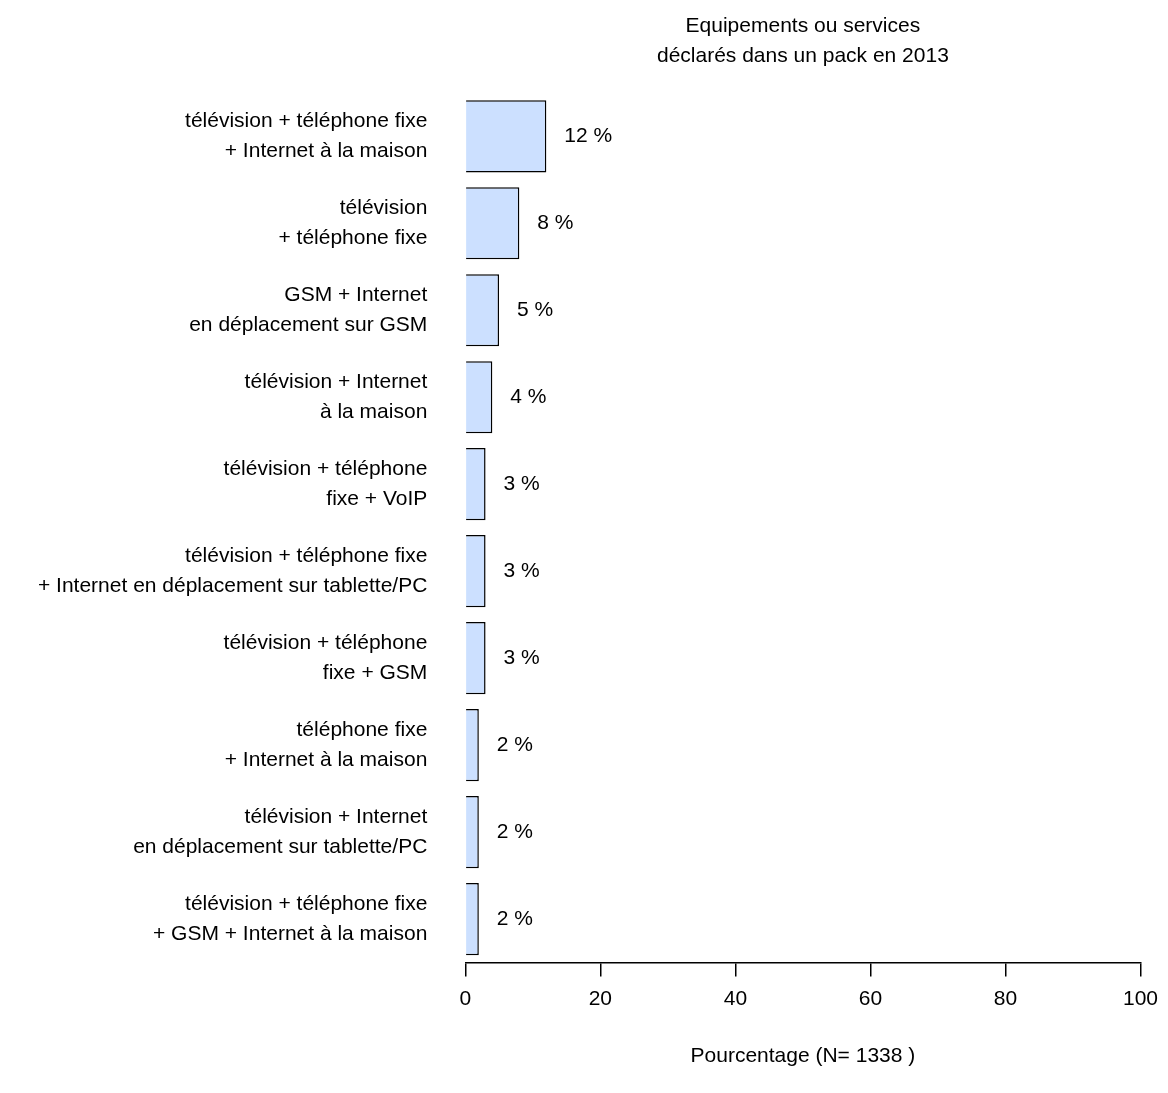 This screenshot has height=1093, width=1168. I want to click on y-tick-label: téléphone fixe + Internet à la maison, so click(326, 743).